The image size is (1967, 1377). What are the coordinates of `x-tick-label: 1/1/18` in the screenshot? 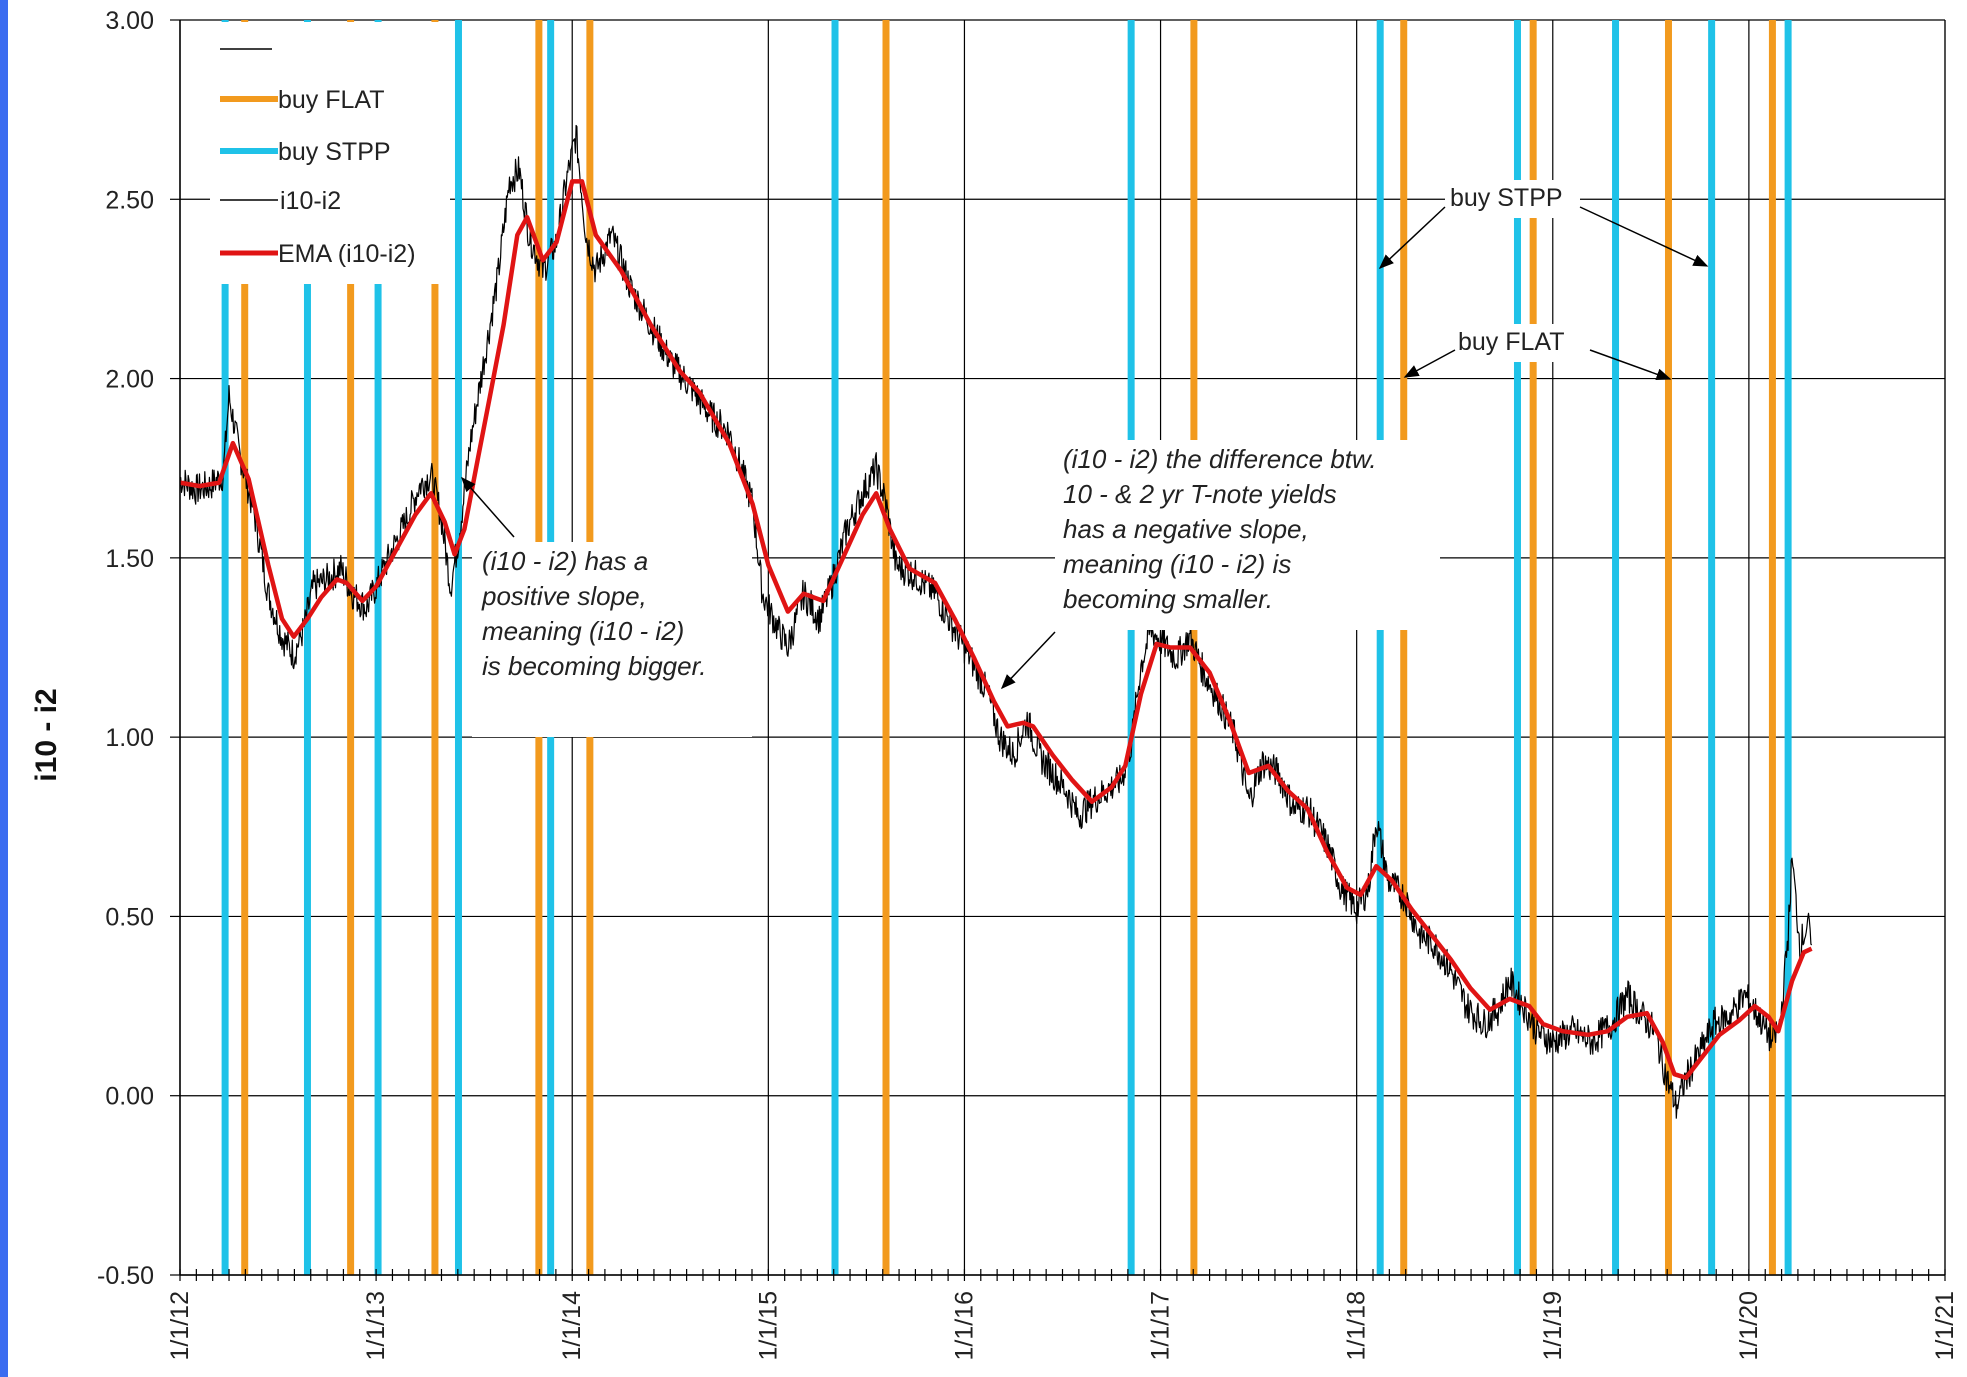 It's located at (1357, 1326).